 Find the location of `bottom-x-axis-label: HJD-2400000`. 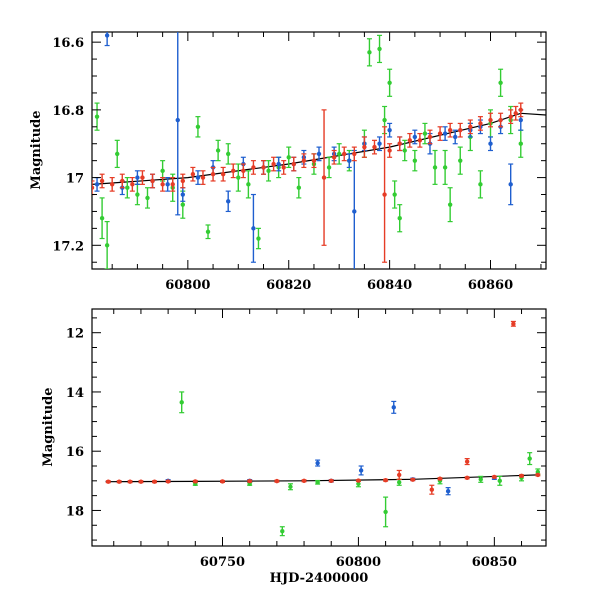

bottom-x-axis-label: HJD-2400000 is located at coordinates (319, 578).